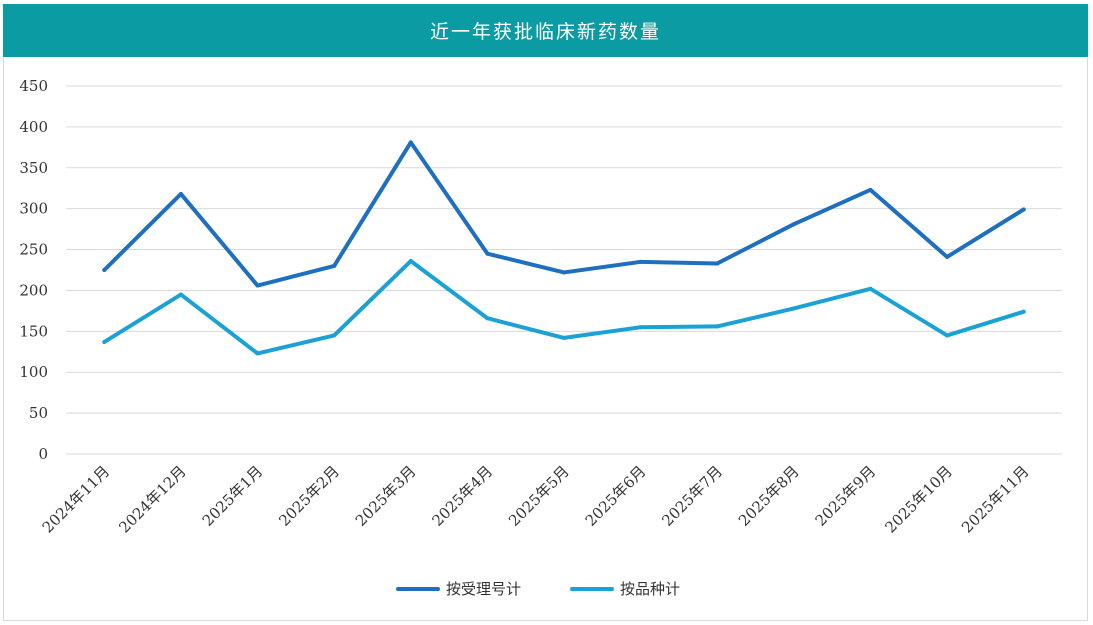 The width and height of the screenshot is (1093, 625). Describe the element at coordinates (33, 209) in the screenshot. I see `y-tick-label: 300` at that location.